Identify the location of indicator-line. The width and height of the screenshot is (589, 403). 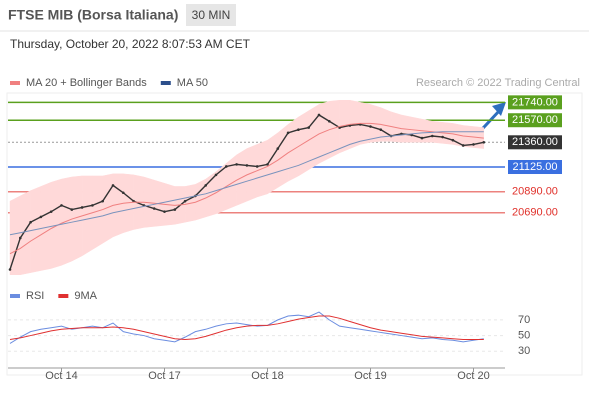
(246, 327).